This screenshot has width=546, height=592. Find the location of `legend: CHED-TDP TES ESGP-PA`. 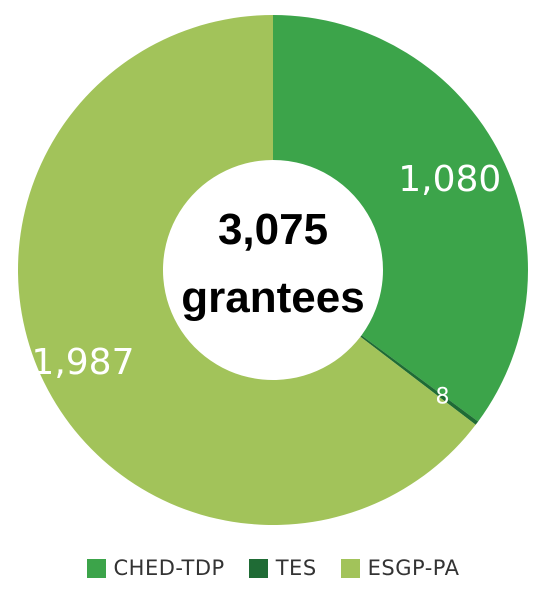

legend: CHED-TDP TES ESGP-PA is located at coordinates (273, 568).